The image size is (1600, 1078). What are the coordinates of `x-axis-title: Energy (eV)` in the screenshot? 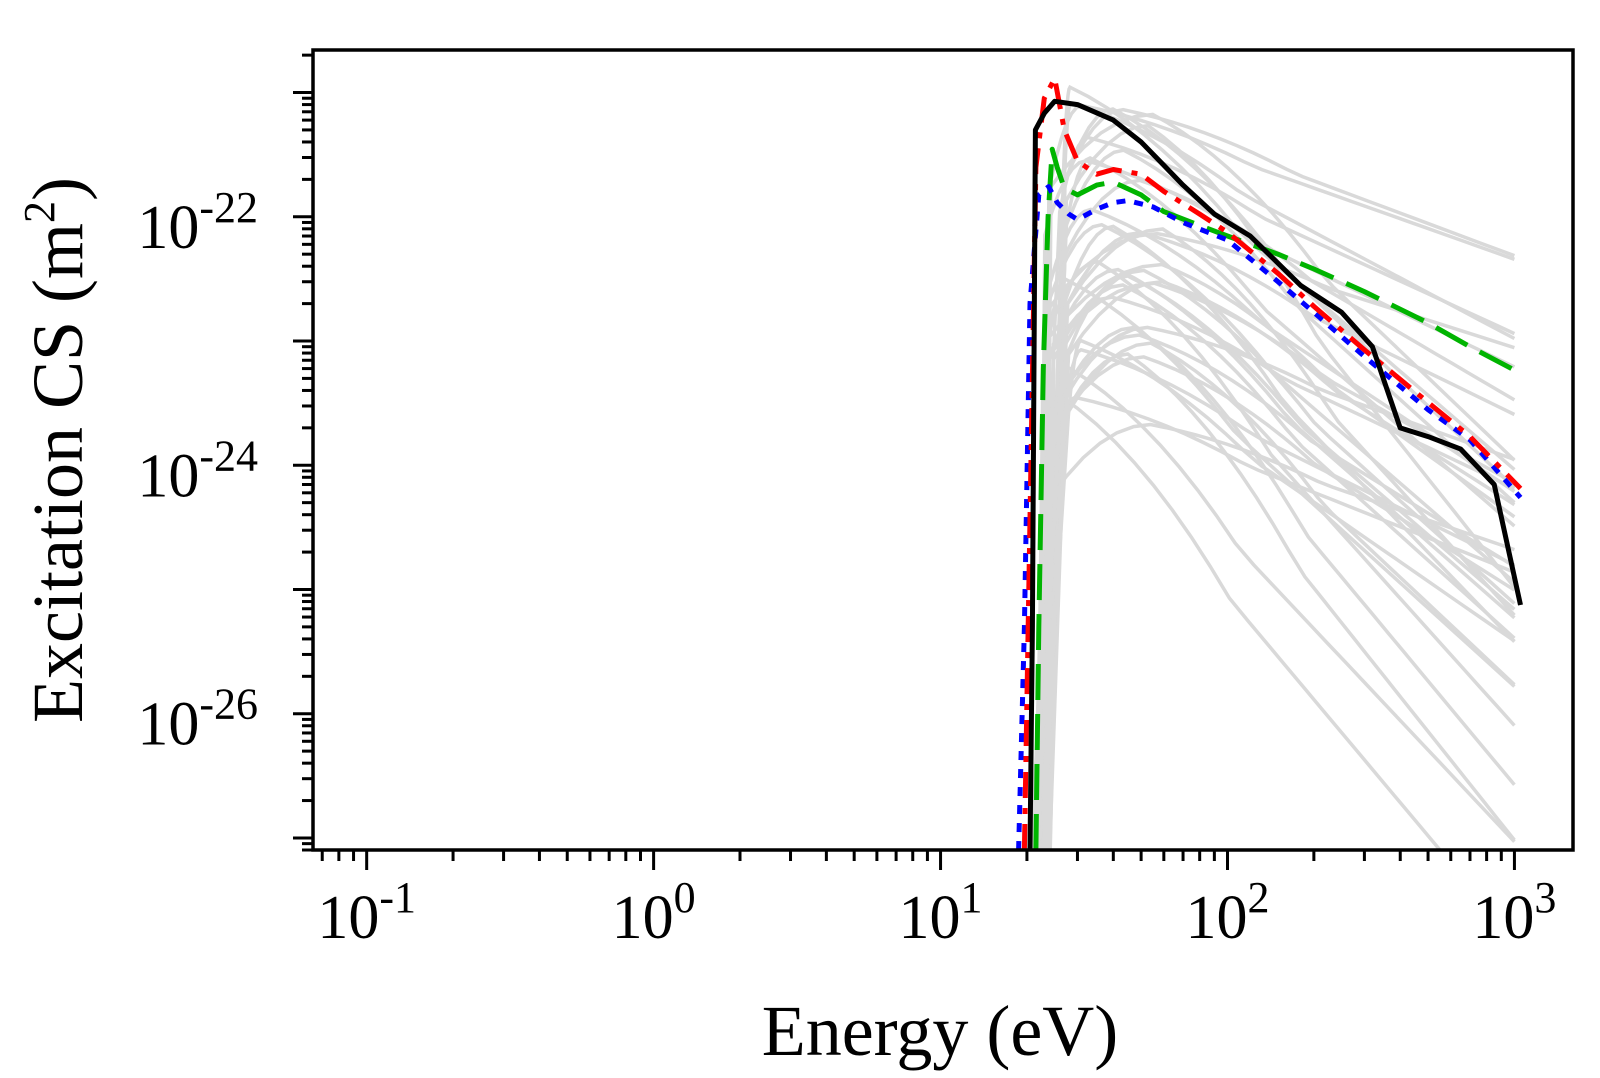 It's located at (940, 1031).